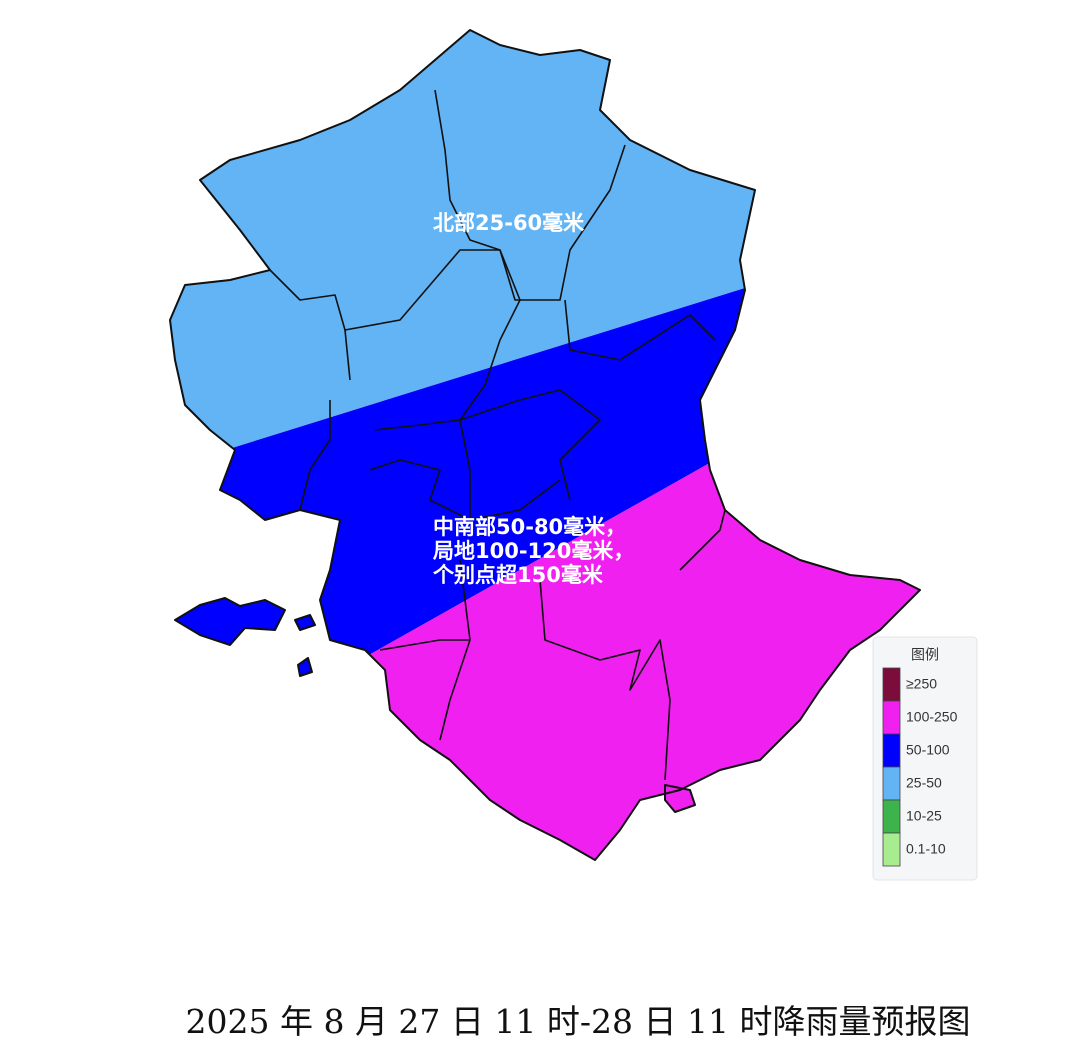  Describe the element at coordinates (435, 705) in the screenshot. I see `island-outline` at that location.